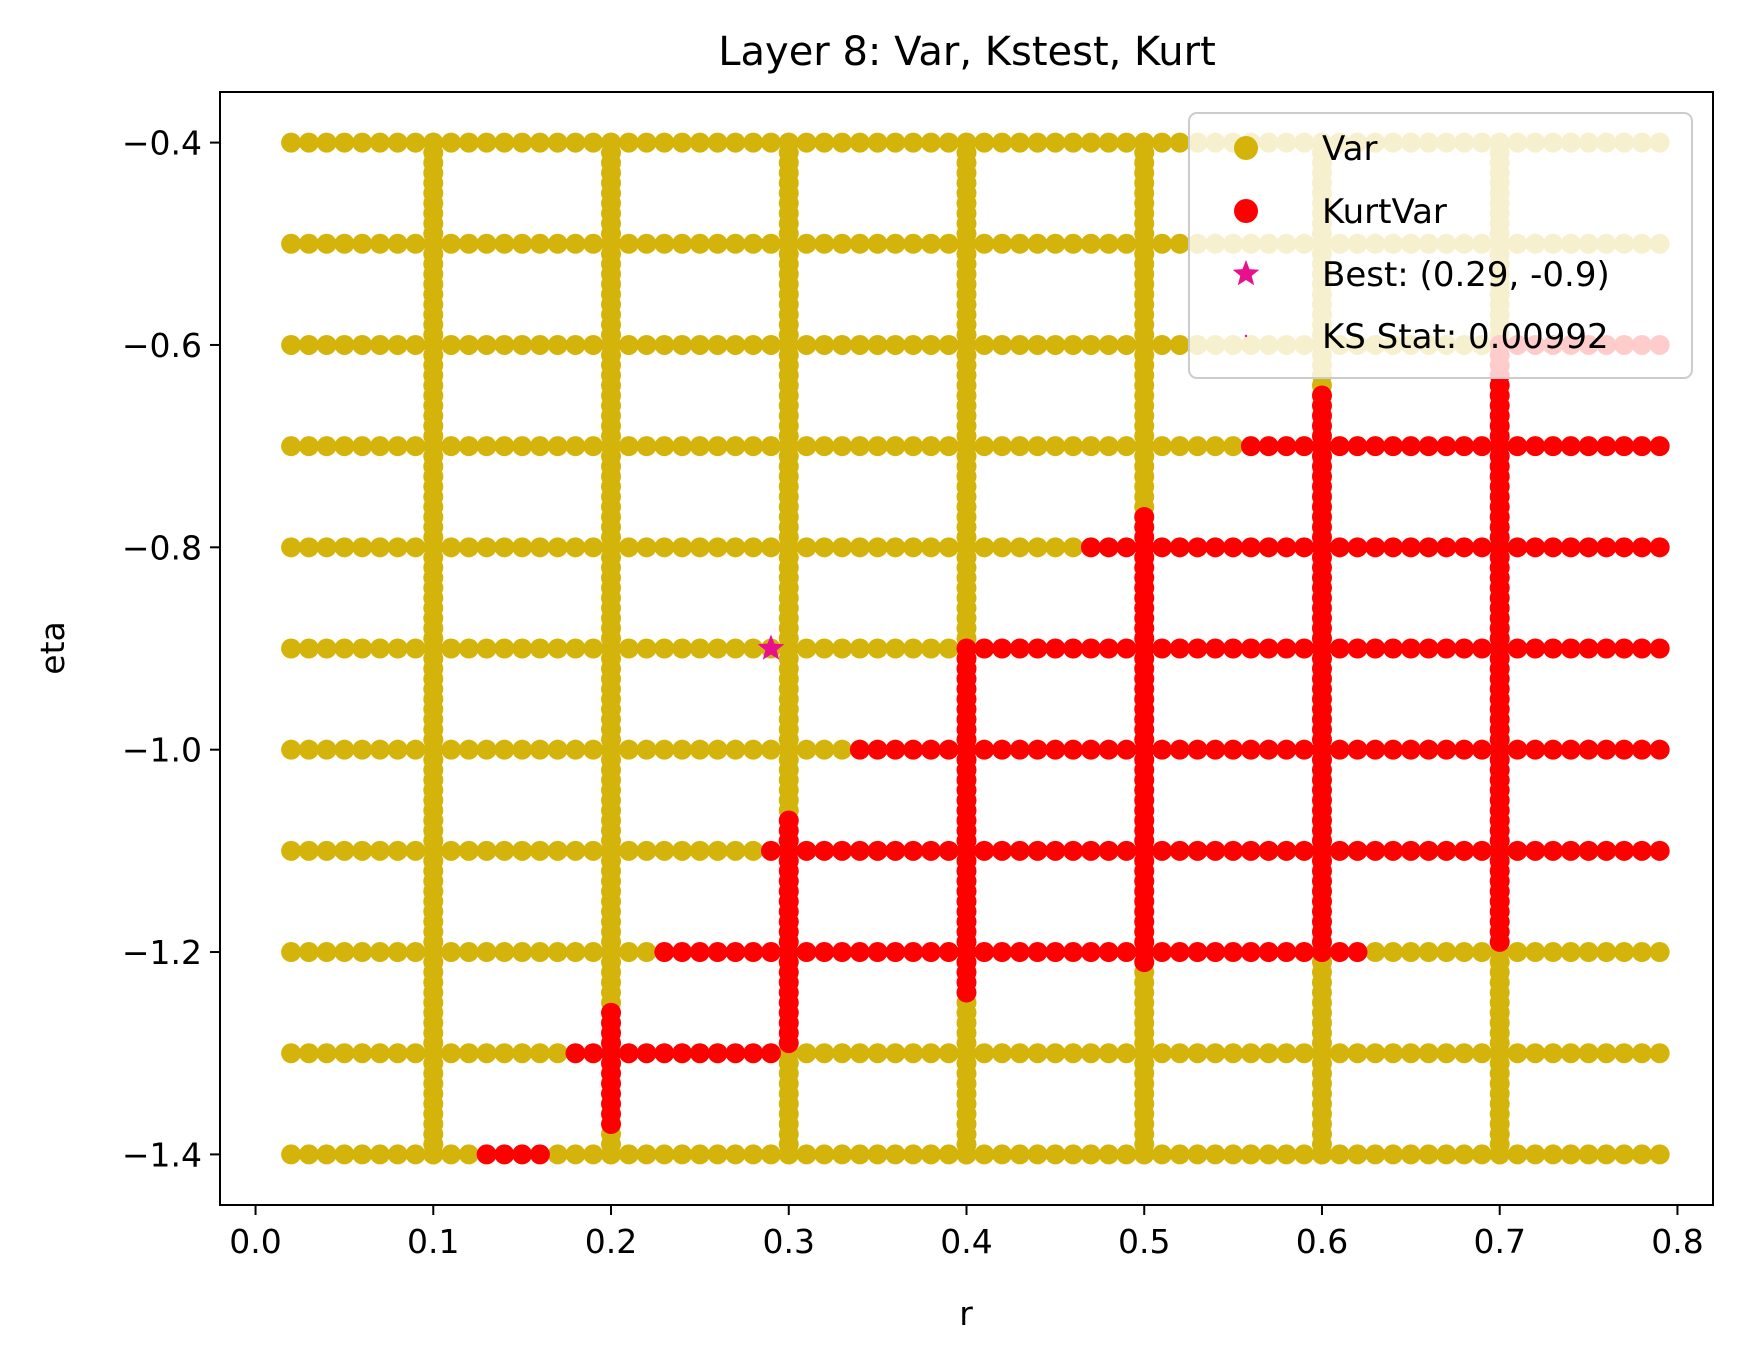 Image resolution: width=1737 pixels, height=1361 pixels. Describe the element at coordinates (162, 1154) in the screenshot. I see `y-tick-label: −1.4` at that location.